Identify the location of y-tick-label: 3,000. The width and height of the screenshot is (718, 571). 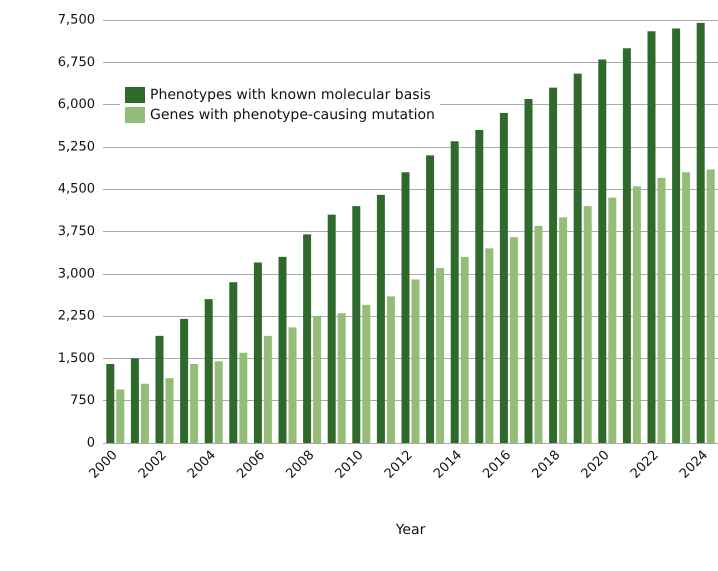
(76, 274).